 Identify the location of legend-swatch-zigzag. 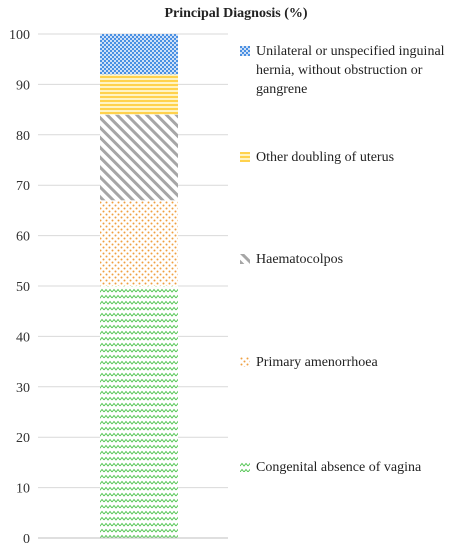
(245, 467).